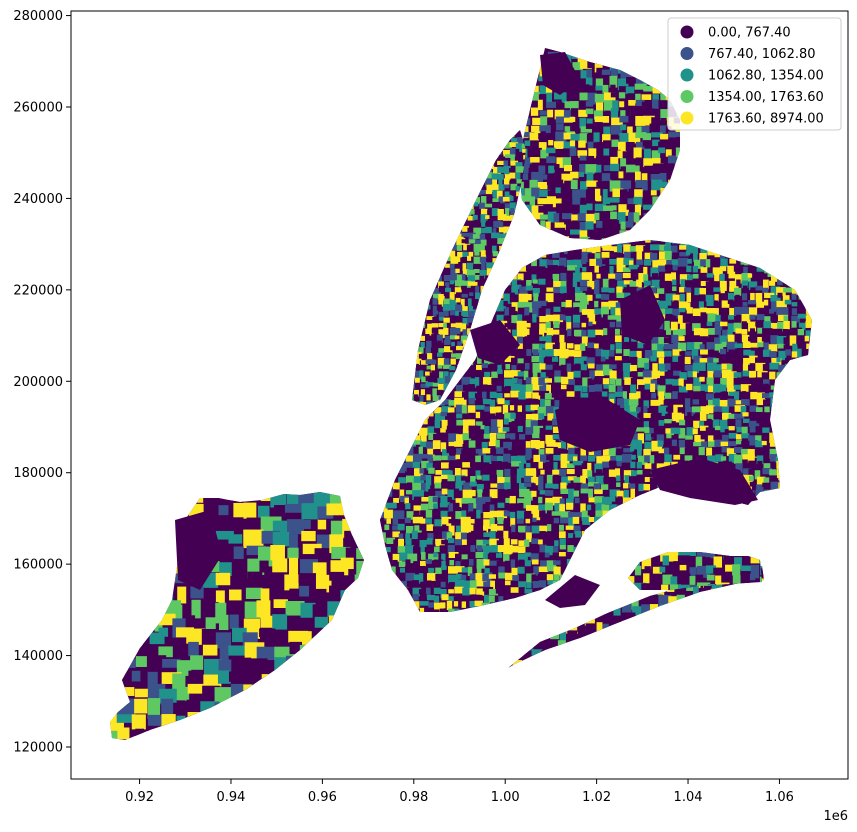  What do you see at coordinates (38, 199) in the screenshot?
I see `y-tick-label: 240000` at bounding box center [38, 199].